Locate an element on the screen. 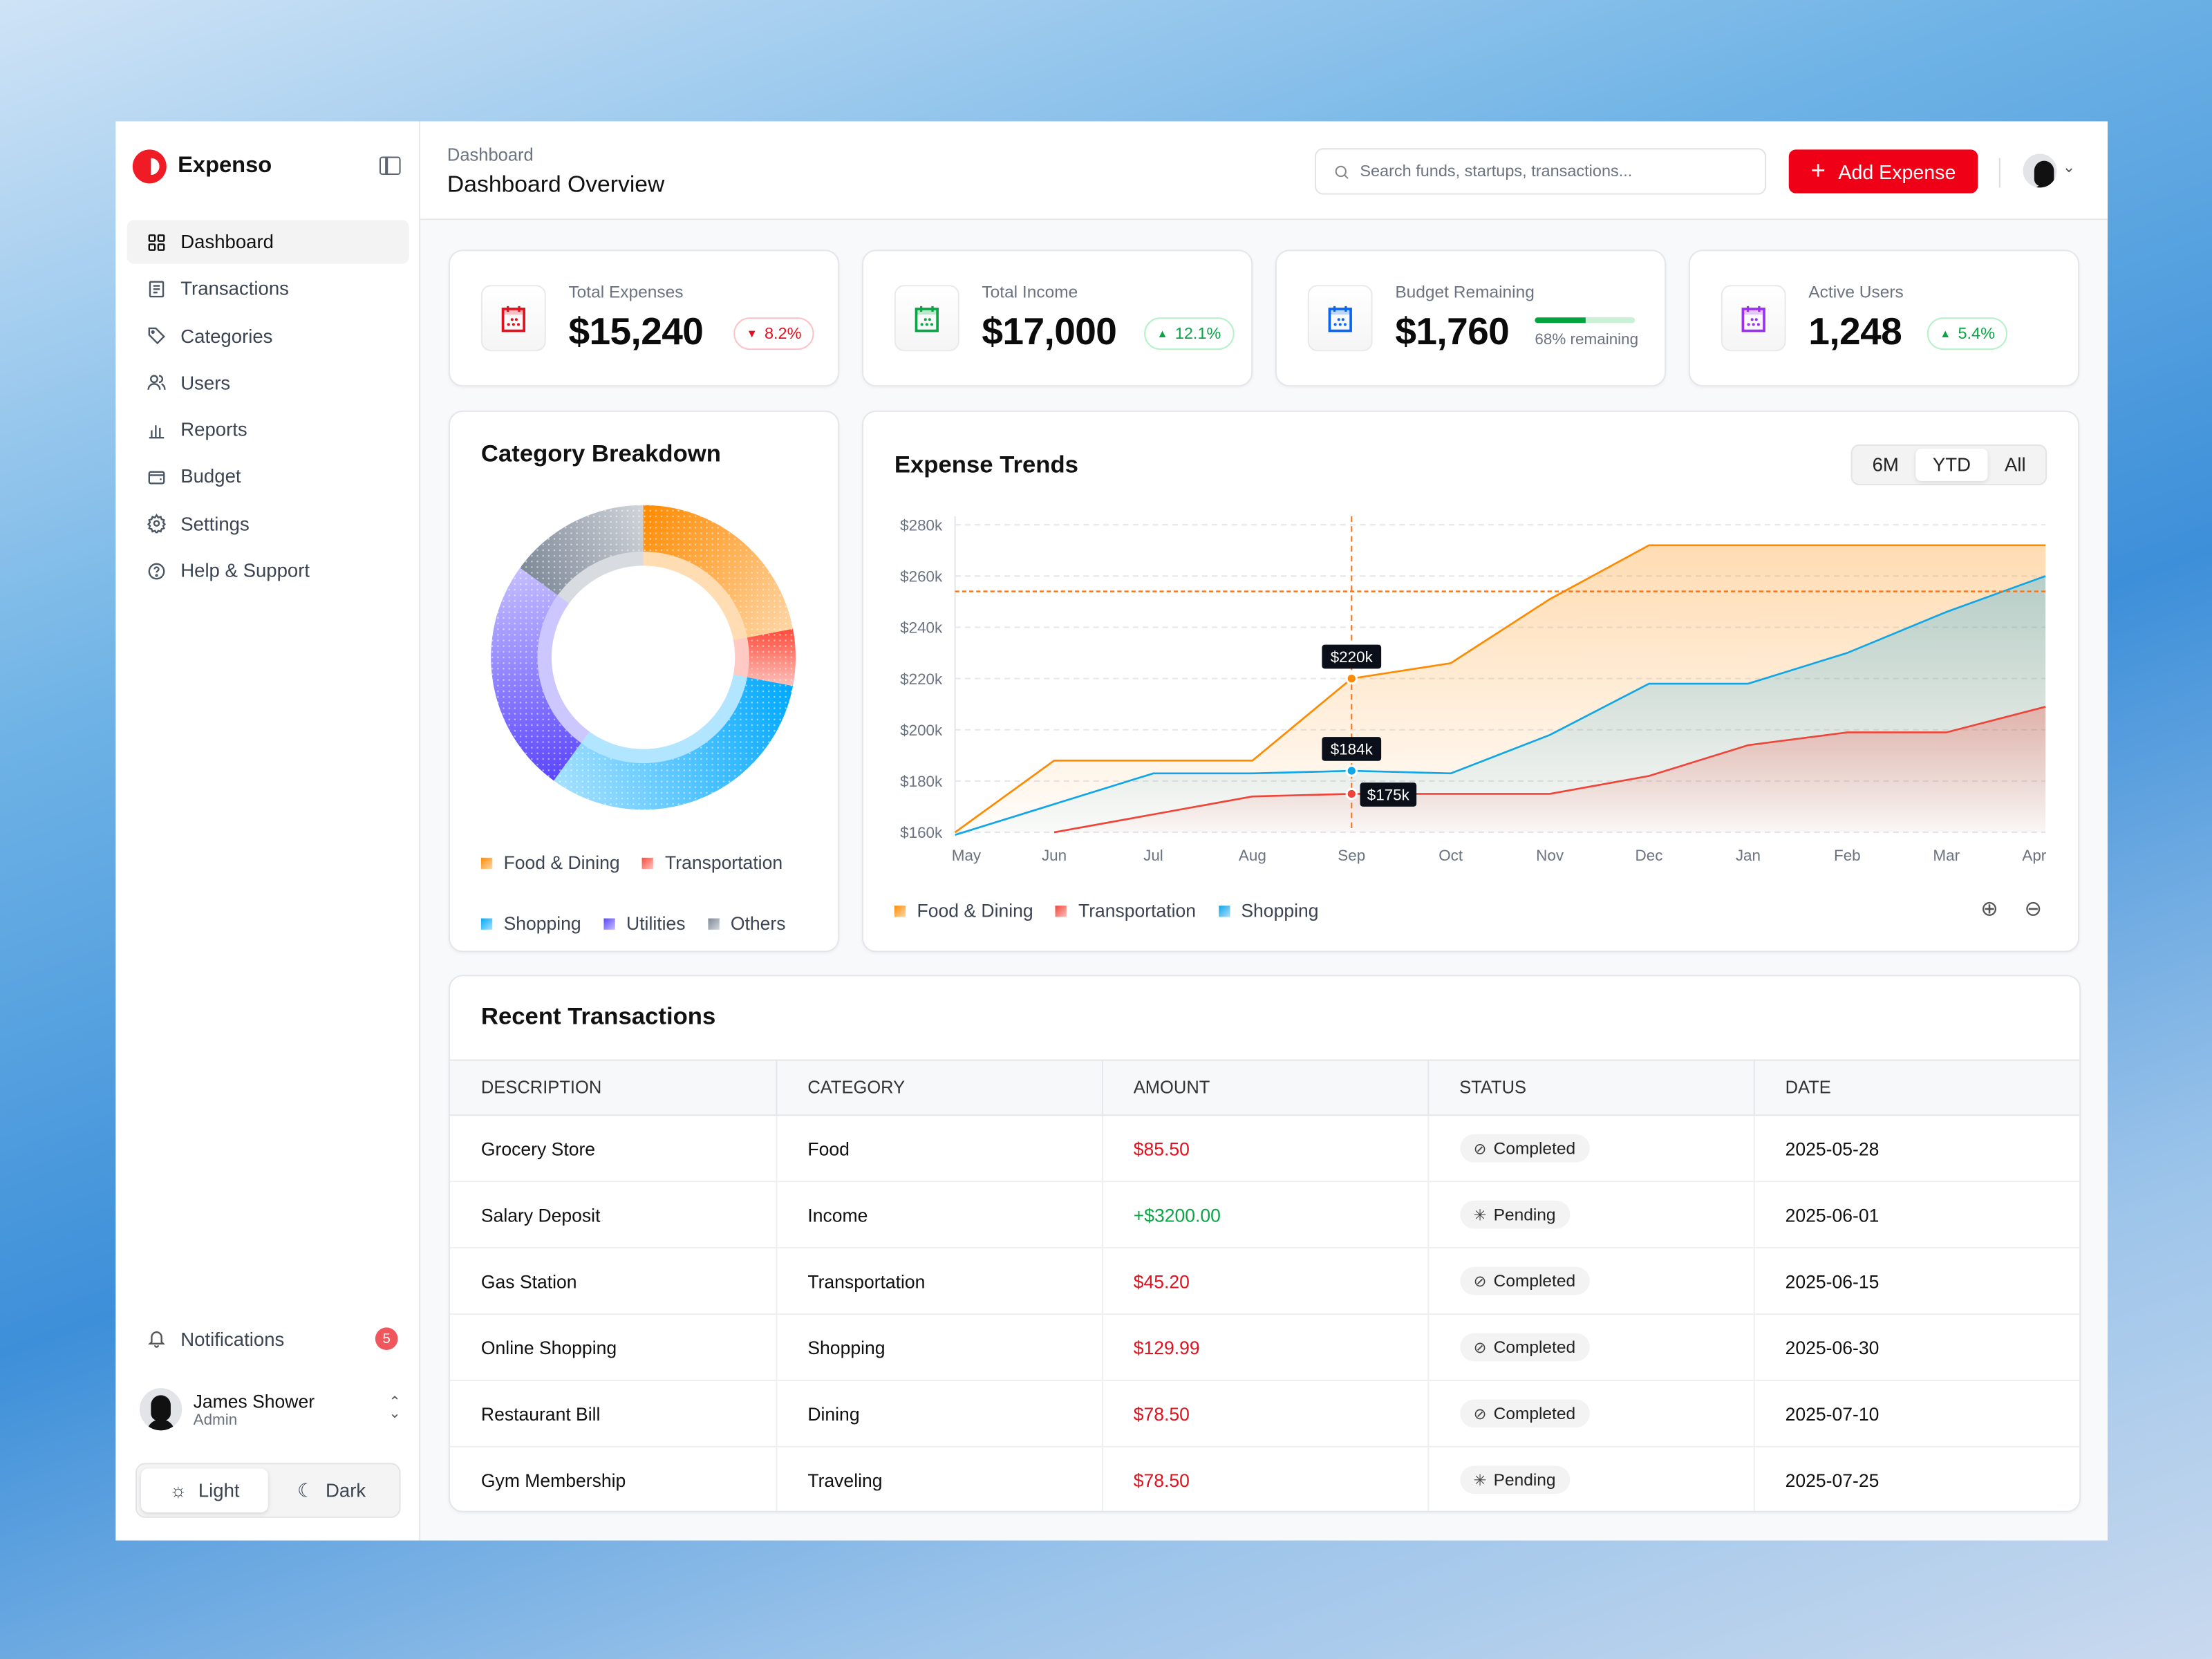 This screenshot has width=2212, height=1659. stat-card-total-expenses: Total Expenses $15,240 ▼ 8.2% is located at coordinates (644, 318).